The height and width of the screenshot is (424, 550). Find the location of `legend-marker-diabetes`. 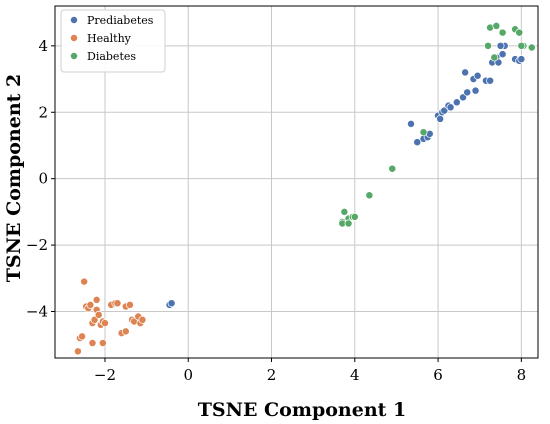

legend-marker-diabetes is located at coordinates (74, 56).